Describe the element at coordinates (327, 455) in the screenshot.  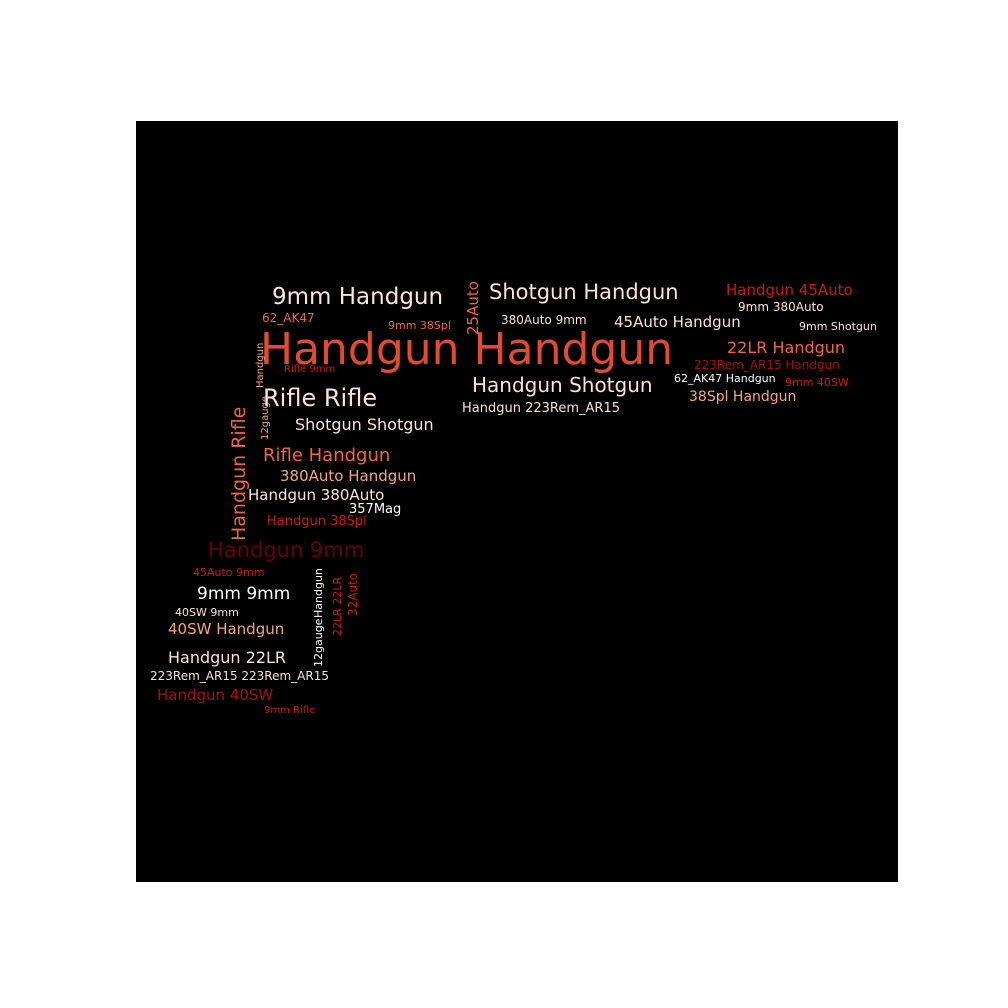
I see `word-rifle-handgun: Rifle Handgun` at that location.